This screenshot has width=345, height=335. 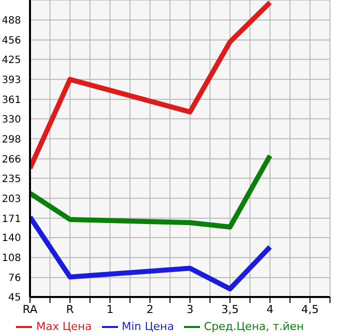 I want to click on x-tick-label: 3, so click(x=190, y=309).